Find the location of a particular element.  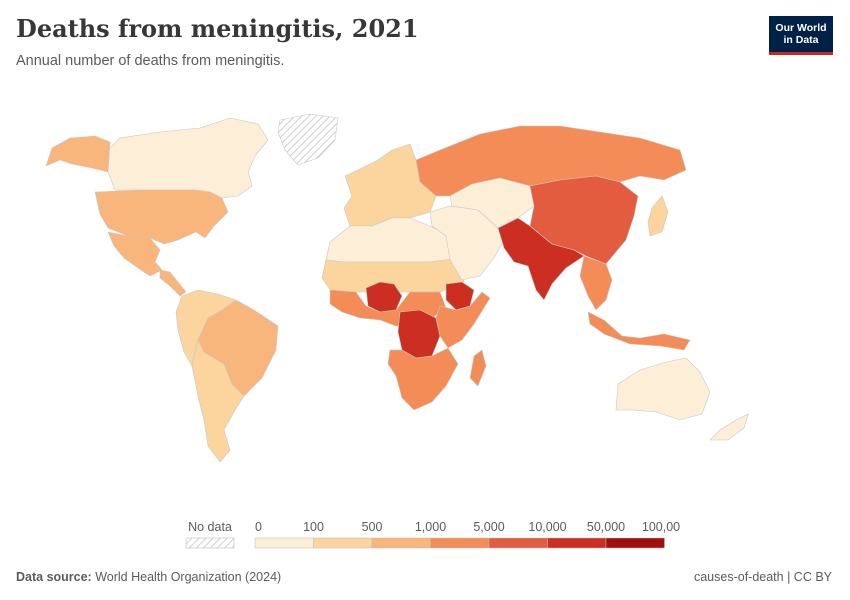

region-usa is located at coordinates (161, 217).